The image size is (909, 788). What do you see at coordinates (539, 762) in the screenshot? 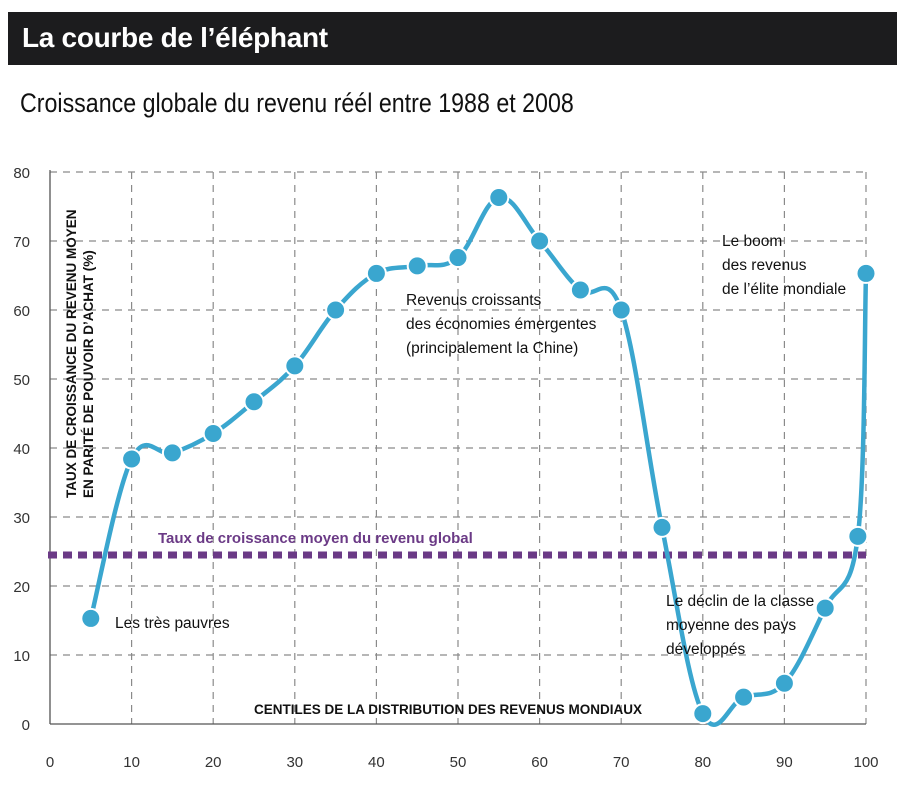
I see `x-tick-label: 60` at bounding box center [539, 762].